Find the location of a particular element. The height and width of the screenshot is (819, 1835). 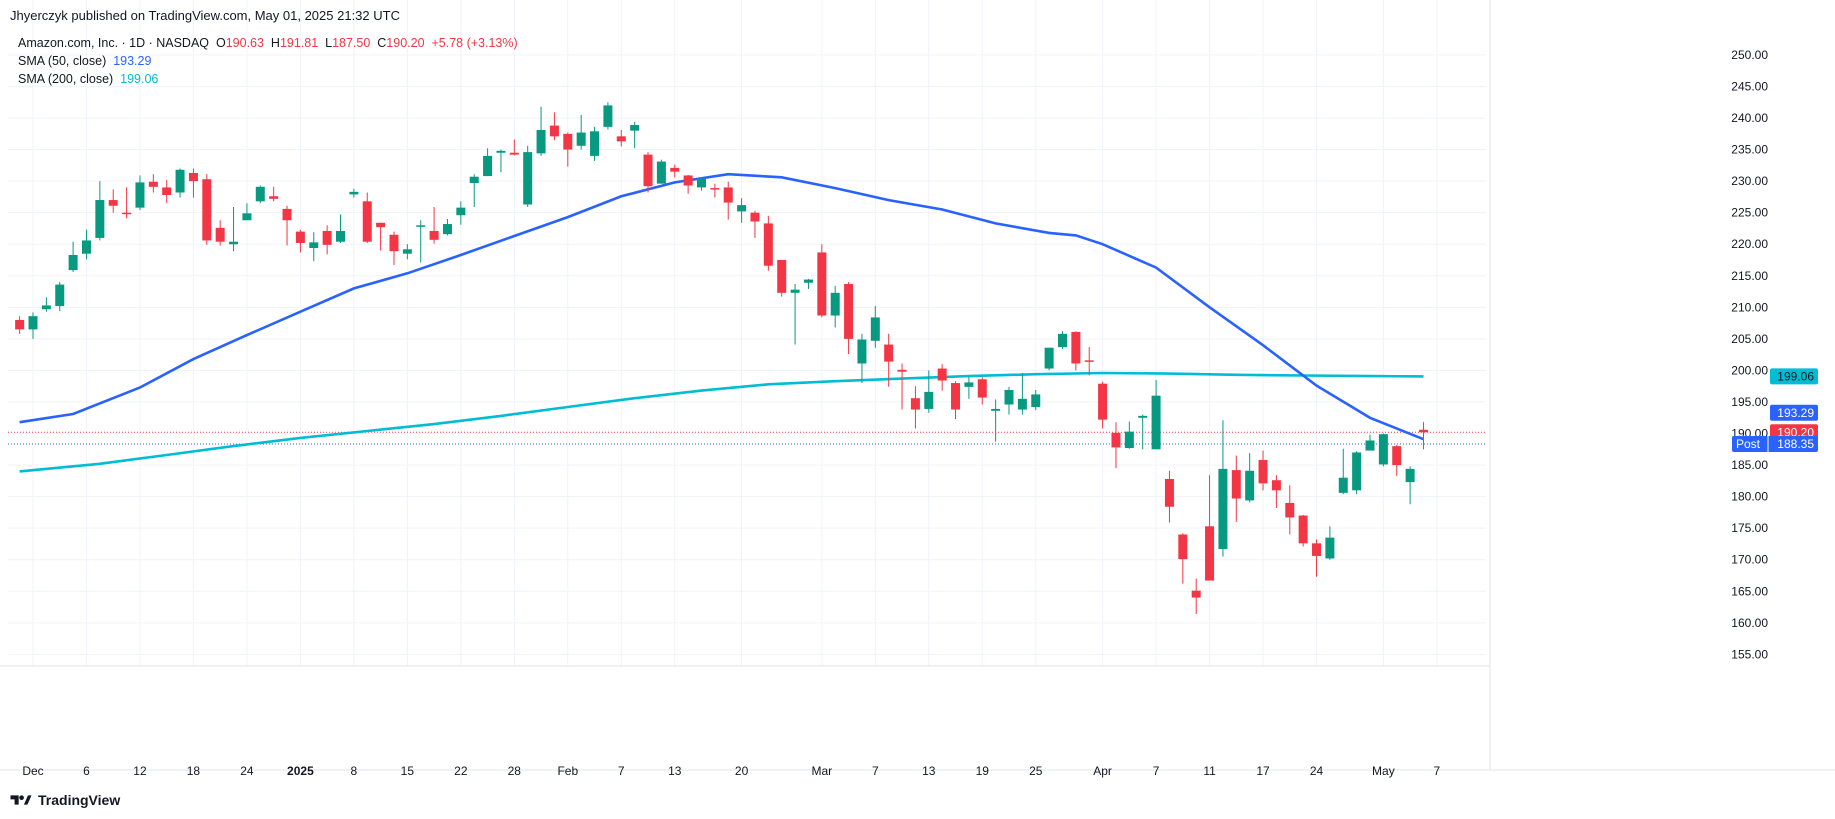

tradingview-logo-icon is located at coordinates (21, 800).